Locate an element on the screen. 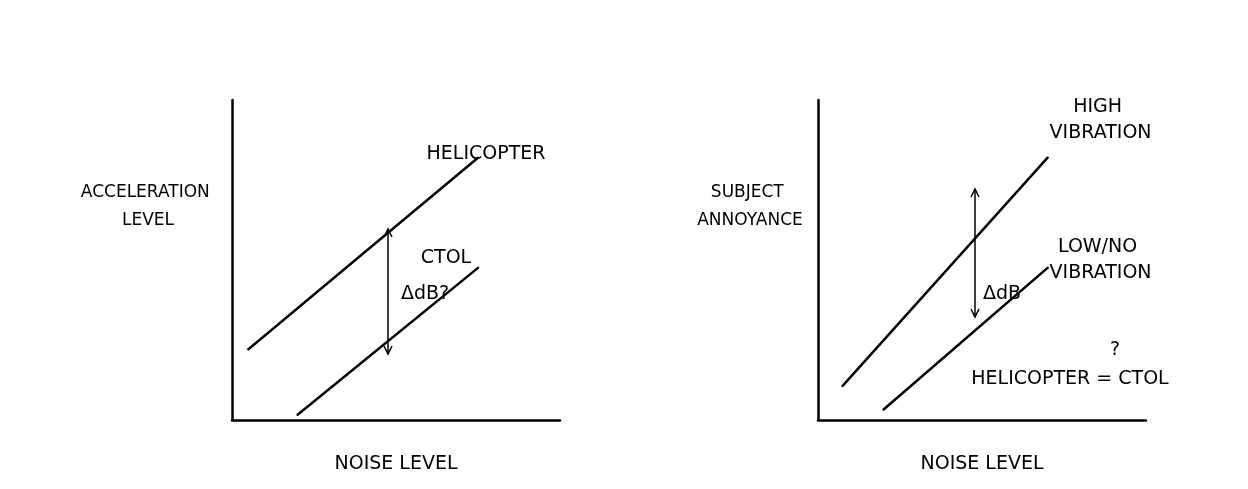 The image size is (1248, 489). series-label: LOW/NO VIBRATION is located at coordinates (1100, 257).